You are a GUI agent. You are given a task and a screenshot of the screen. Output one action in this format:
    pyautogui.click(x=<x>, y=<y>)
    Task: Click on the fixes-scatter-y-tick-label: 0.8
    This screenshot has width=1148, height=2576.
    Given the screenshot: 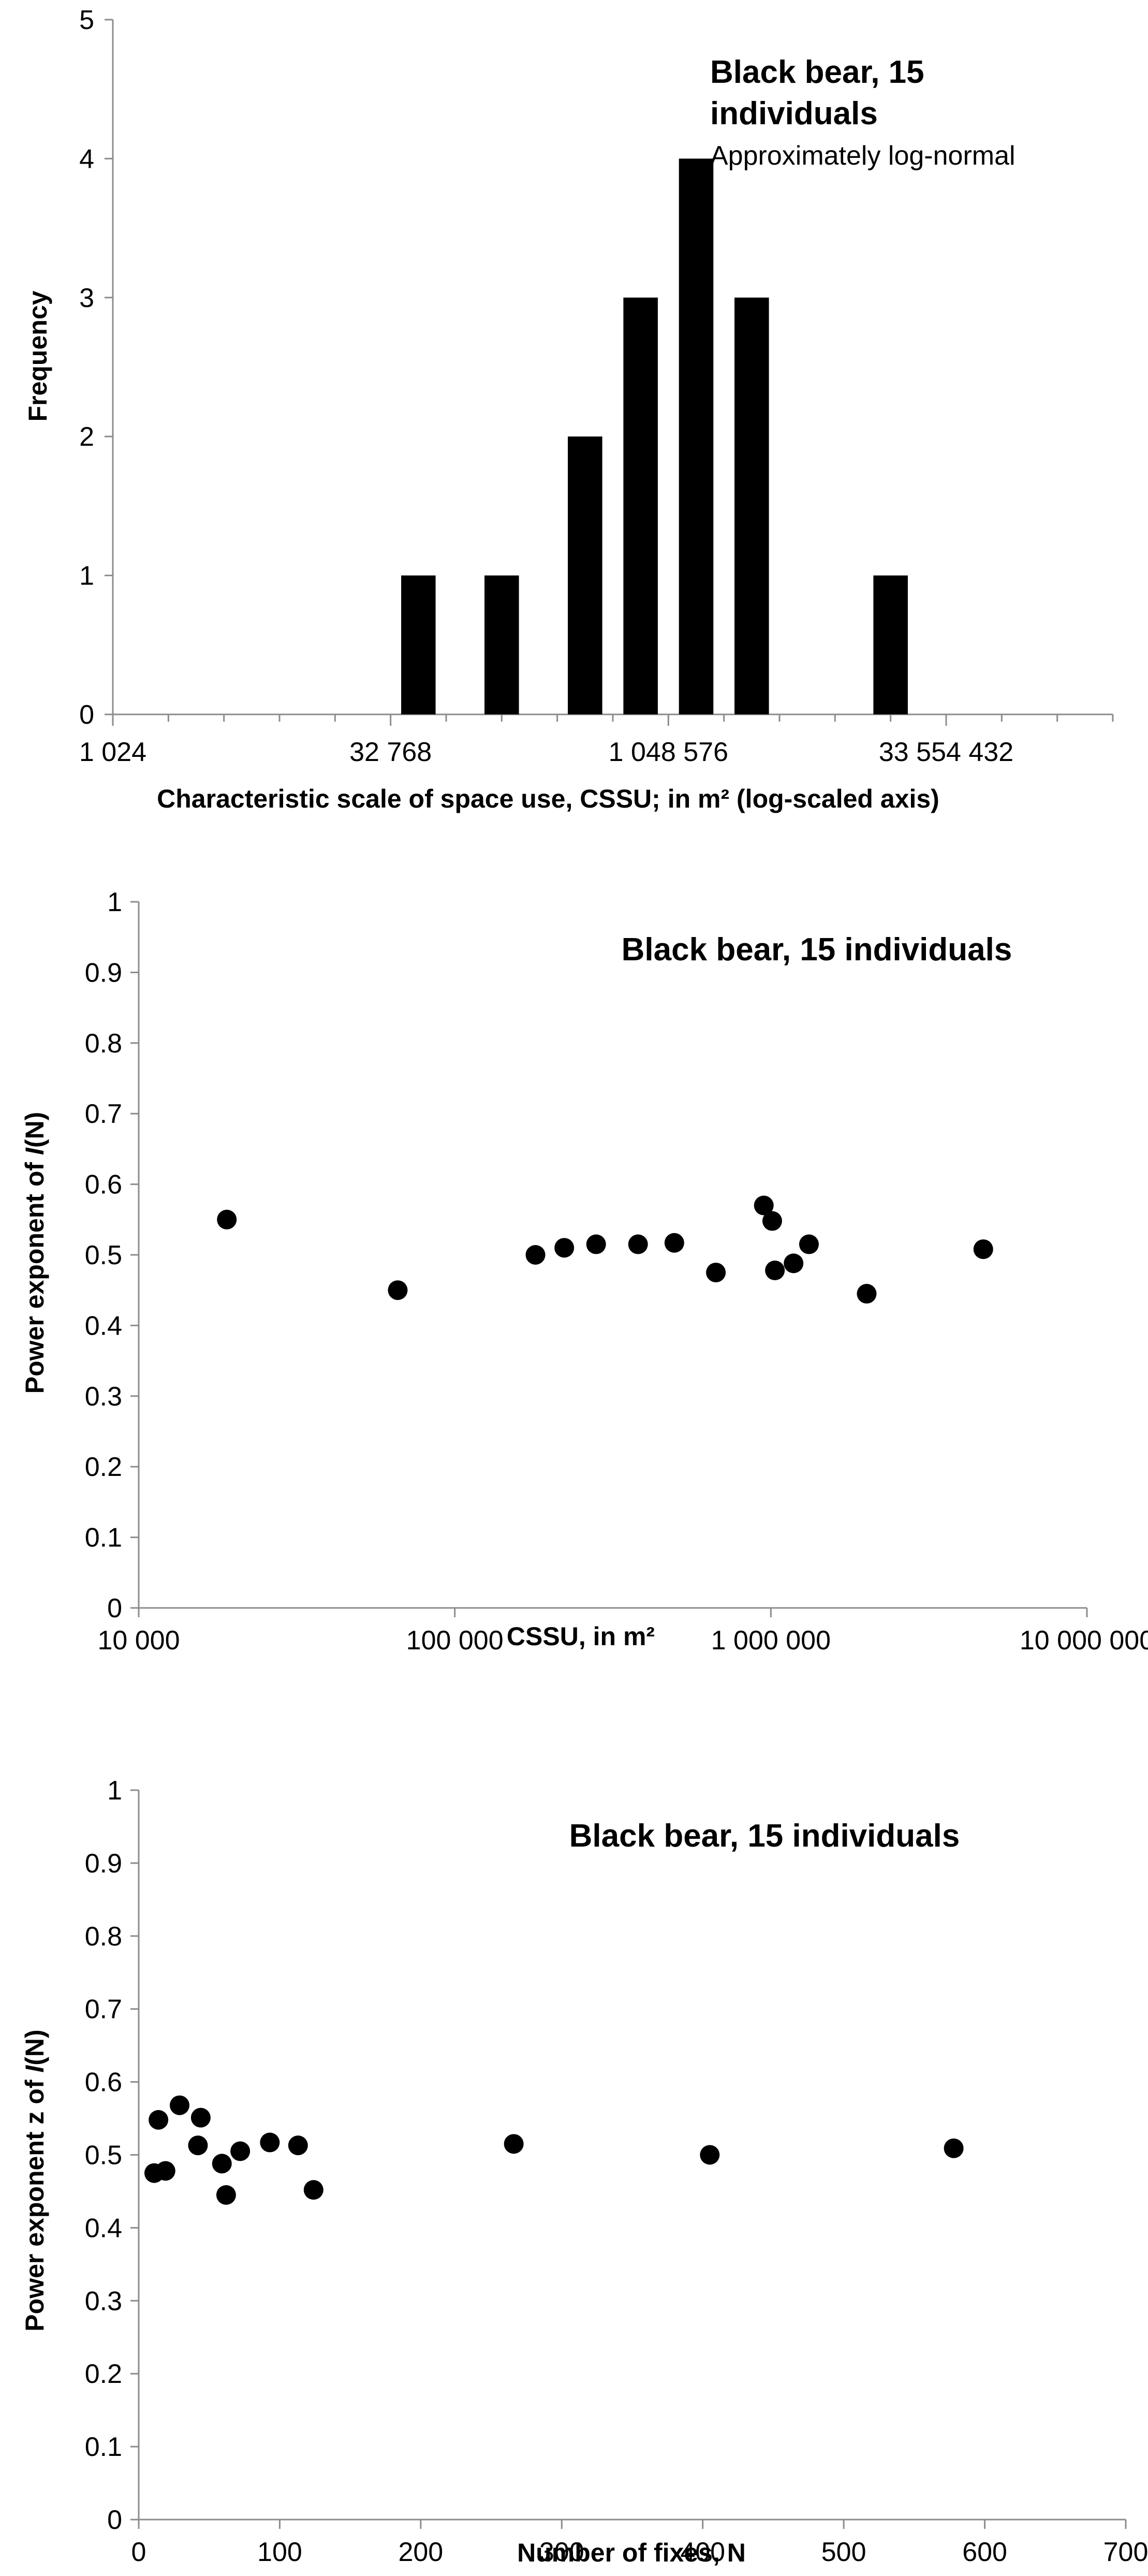 What is the action you would take?
    pyautogui.click(x=103, y=1937)
    